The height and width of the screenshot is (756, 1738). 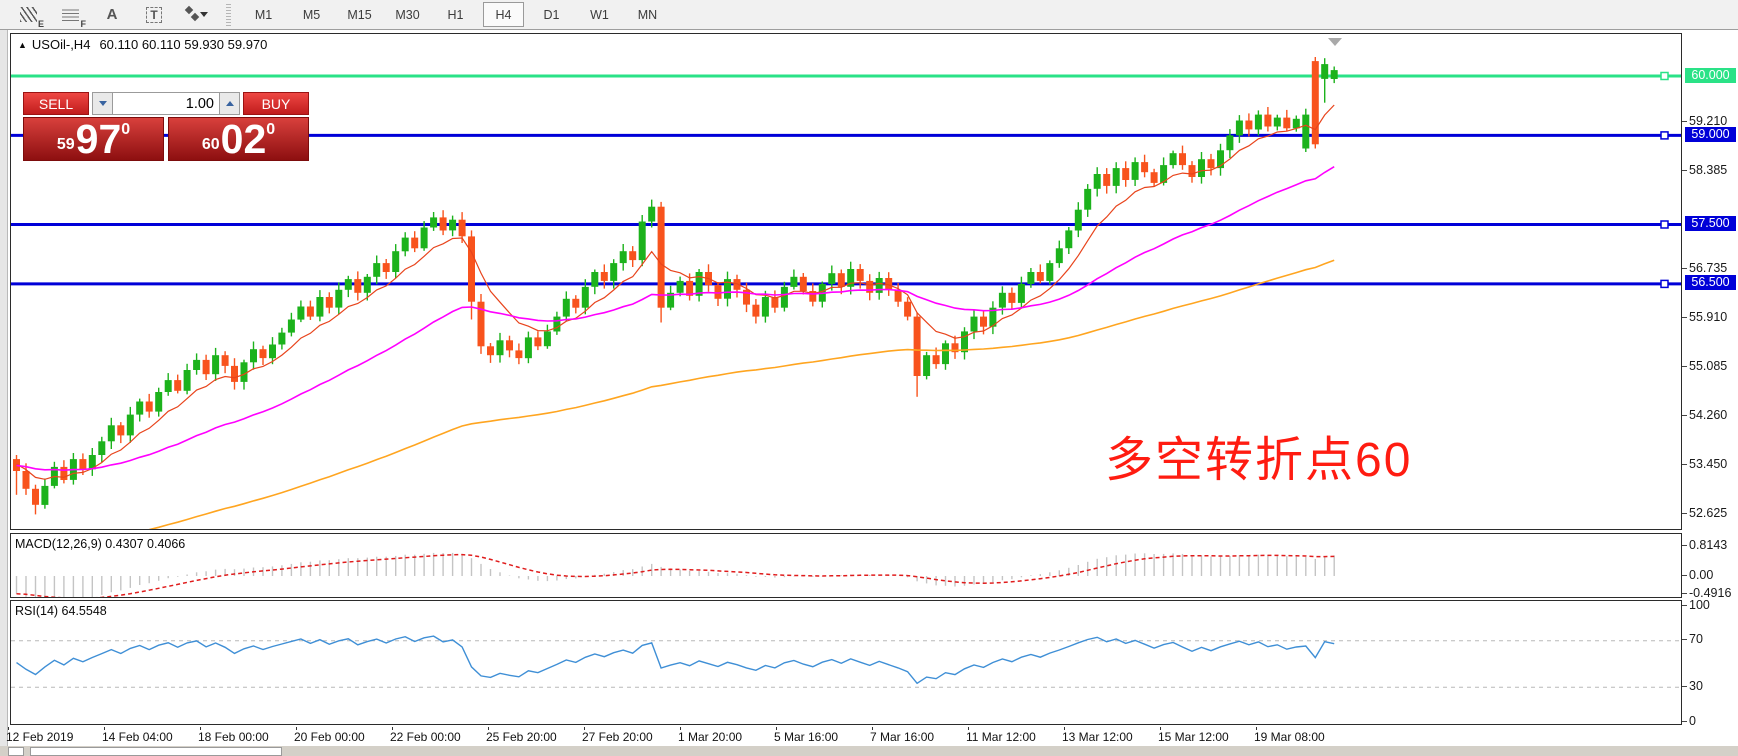 I want to click on timeframe-d1: D1, so click(x=551, y=14).